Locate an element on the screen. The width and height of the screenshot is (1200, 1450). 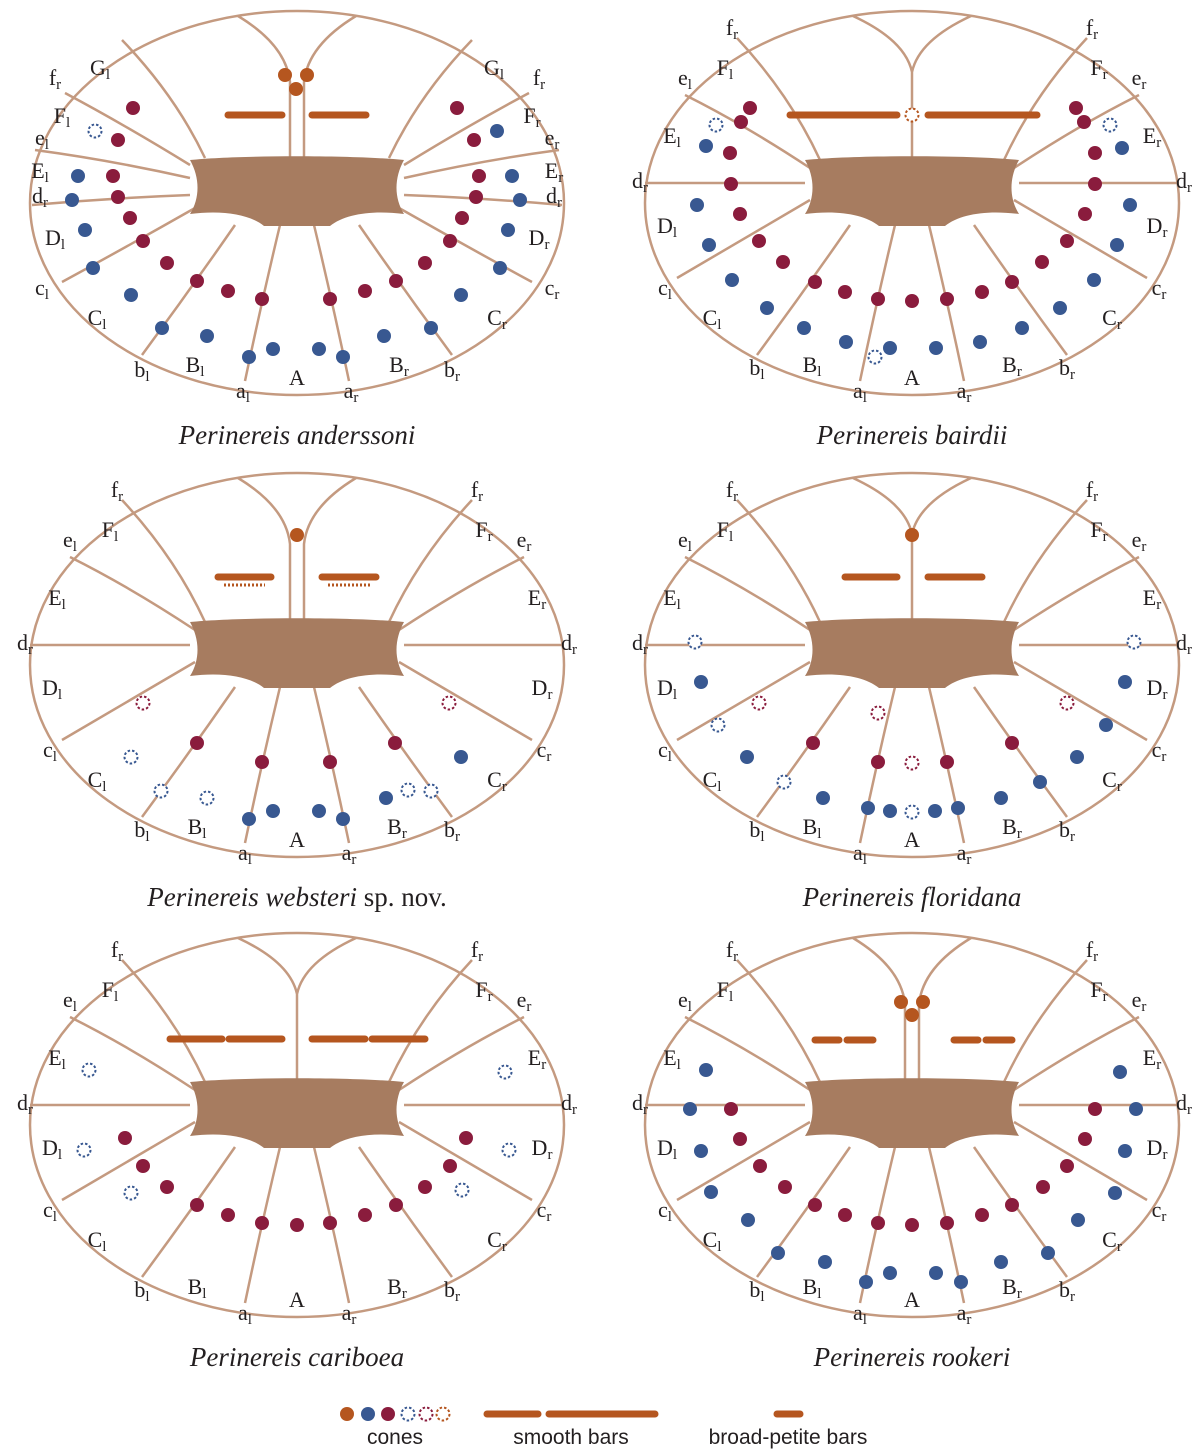
region-label: bl is located at coordinates (141, 371).